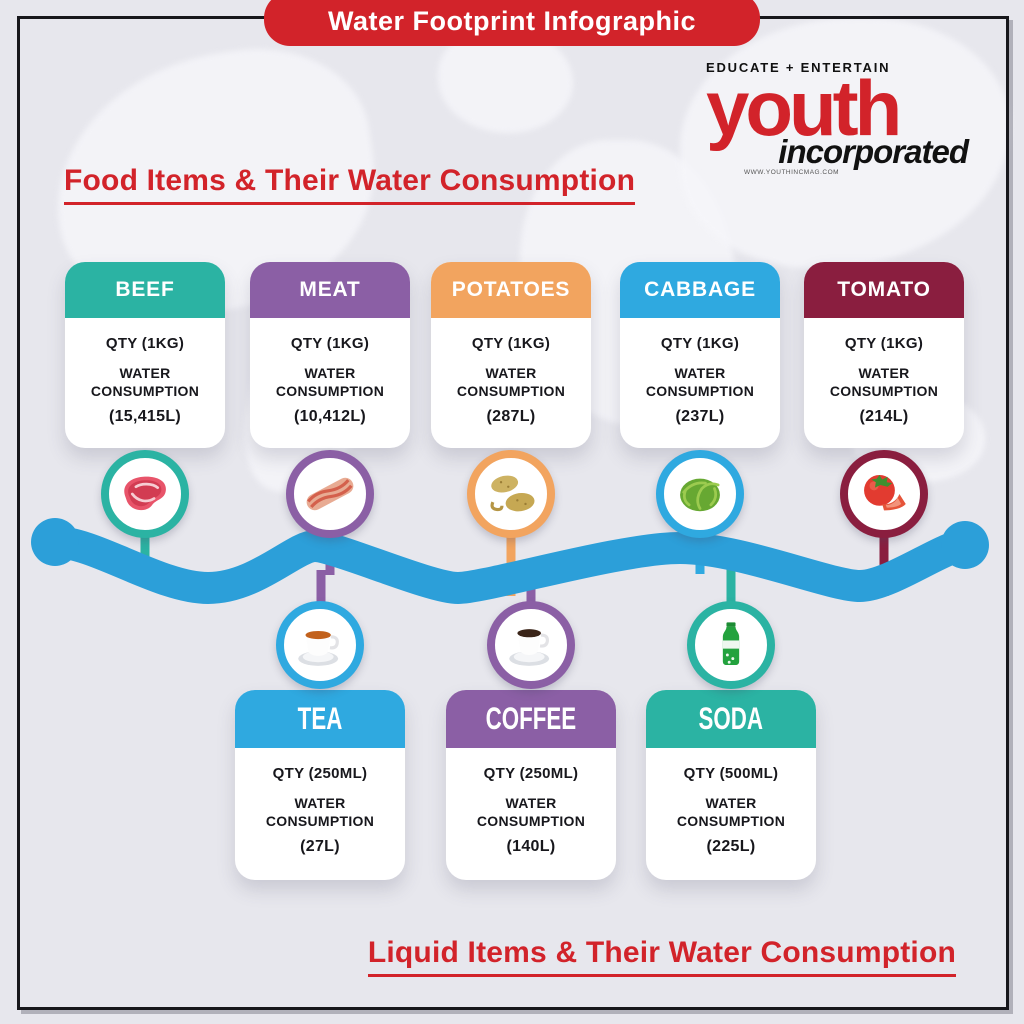 The height and width of the screenshot is (1024, 1024). I want to click on coffee-icon-badge, so click(531, 645).